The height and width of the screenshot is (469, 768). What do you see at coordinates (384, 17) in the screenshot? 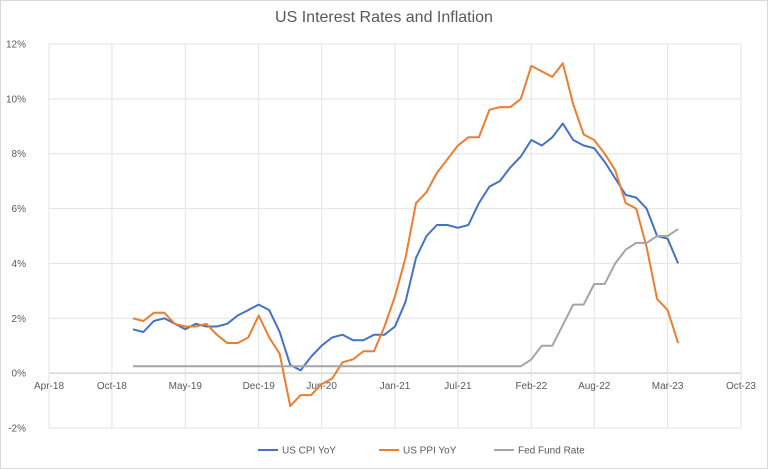
I see `chart-title: US Interest Rates and Inflation` at bounding box center [384, 17].